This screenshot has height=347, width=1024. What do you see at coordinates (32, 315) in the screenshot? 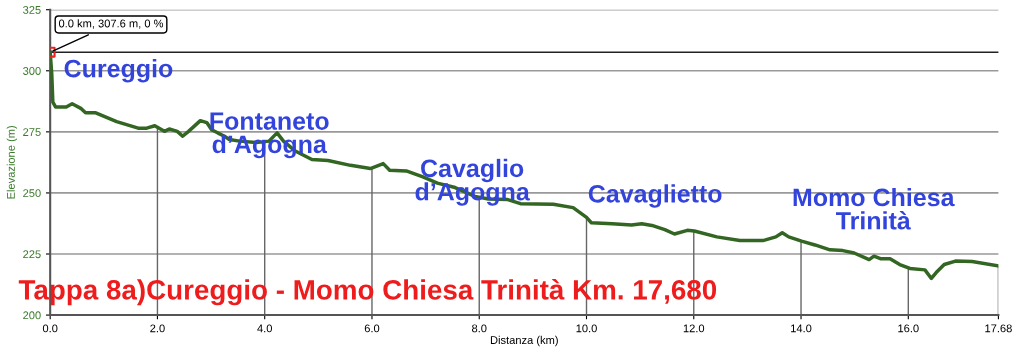
I see `y-tick-label: 200` at bounding box center [32, 315].